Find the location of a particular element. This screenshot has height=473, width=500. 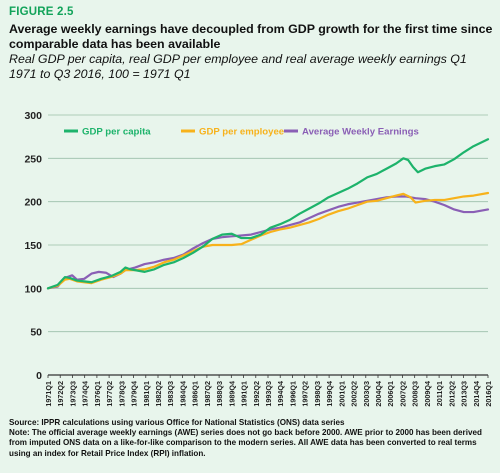

x-tick-label: 2011Q1 is located at coordinates (439, 393).